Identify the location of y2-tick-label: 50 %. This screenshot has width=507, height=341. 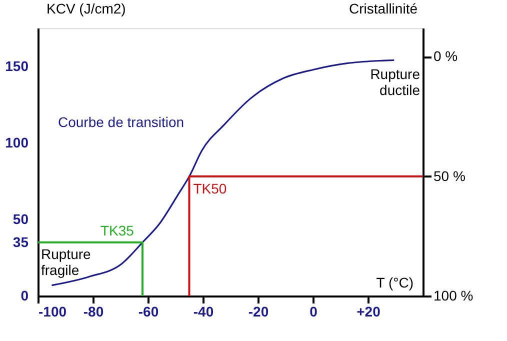
(450, 176).